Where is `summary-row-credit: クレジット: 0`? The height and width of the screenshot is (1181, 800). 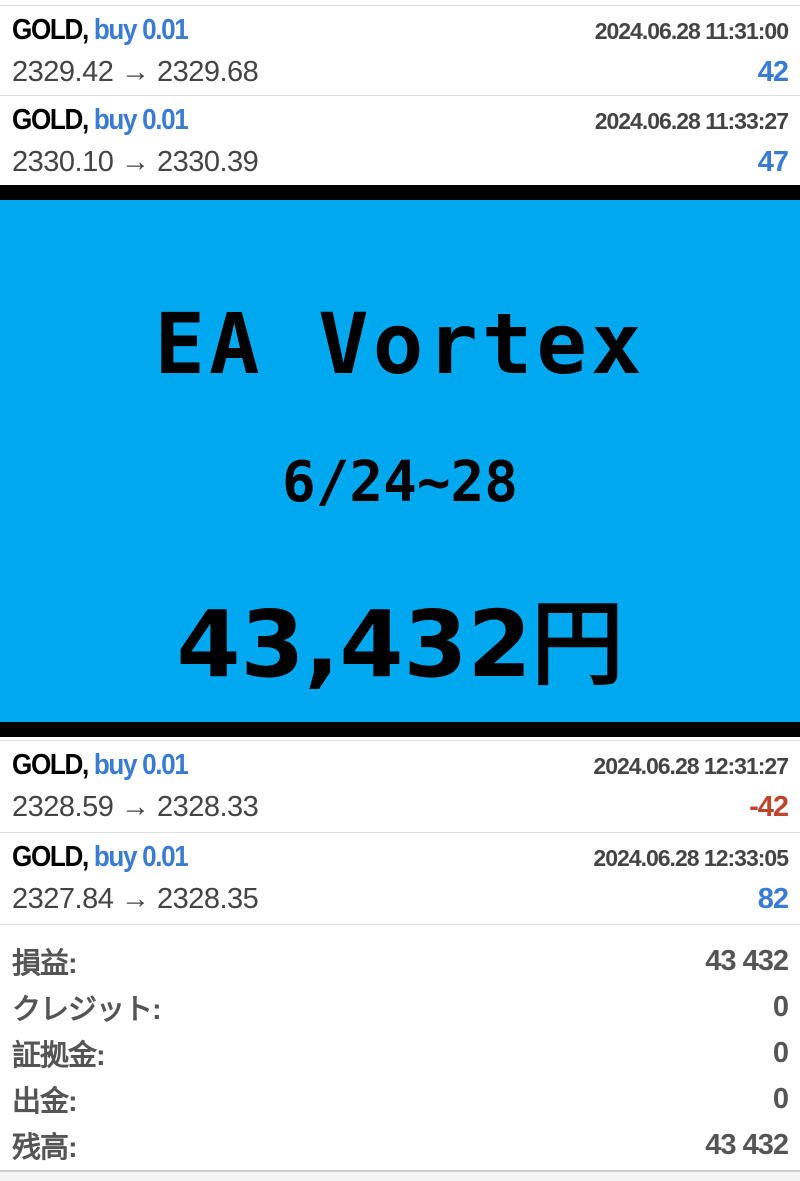
summary-row-credit: クレジット: 0 is located at coordinates (400, 1007).